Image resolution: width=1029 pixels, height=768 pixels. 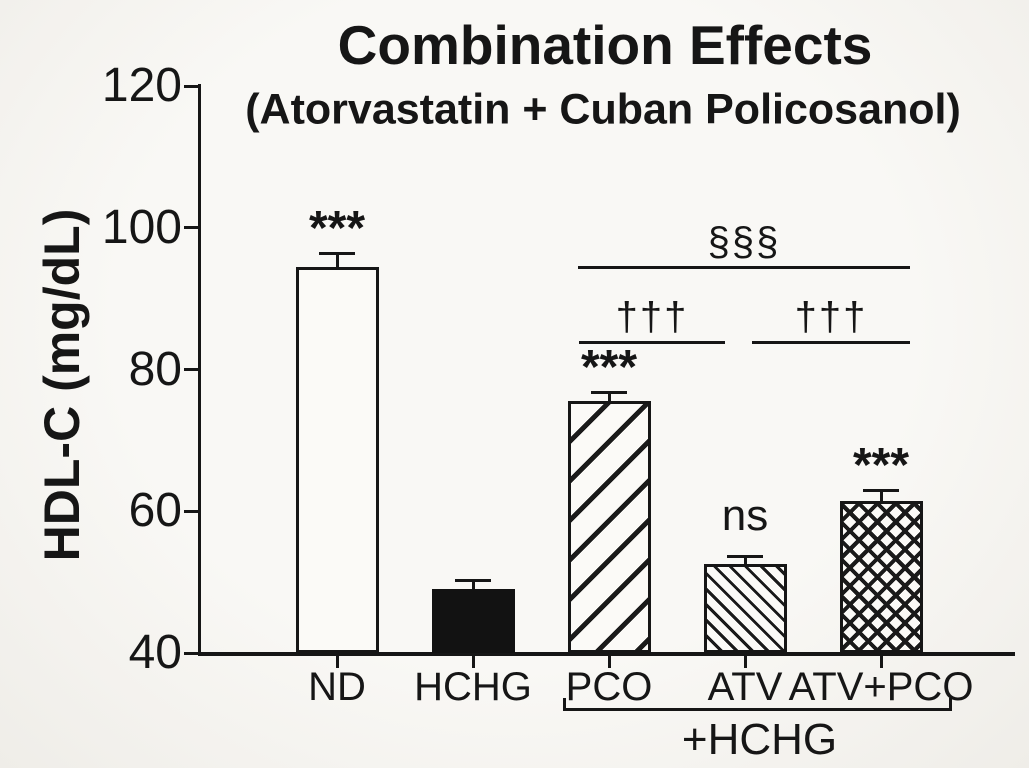 I want to click on x-tick-label: ND, so click(x=337, y=687).